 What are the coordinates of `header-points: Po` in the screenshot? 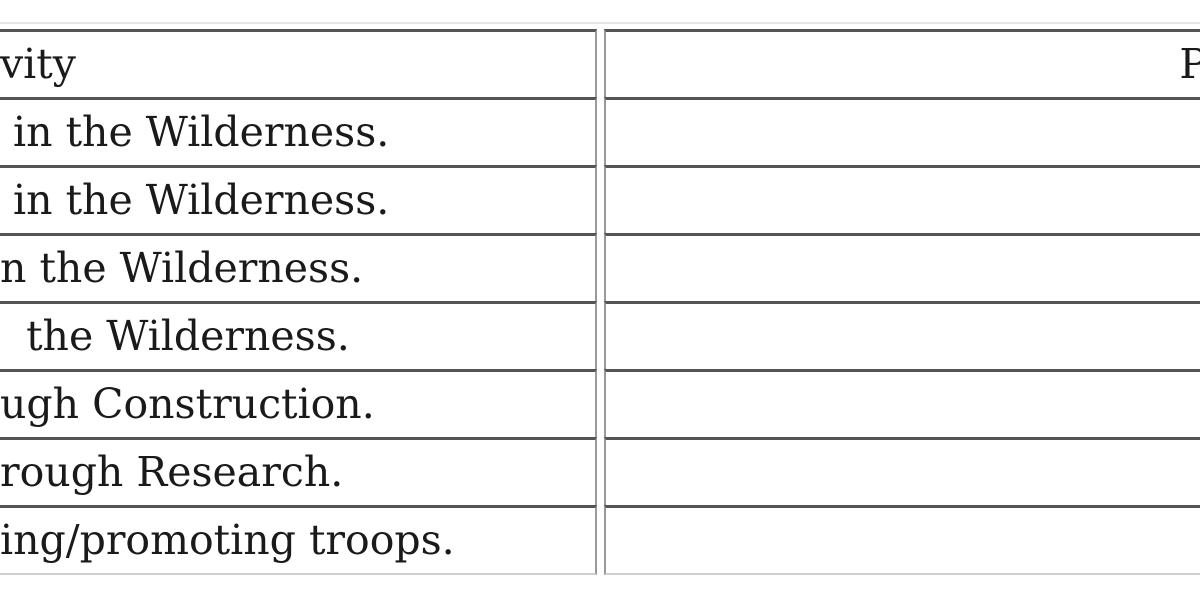 It's located at (902, 64).